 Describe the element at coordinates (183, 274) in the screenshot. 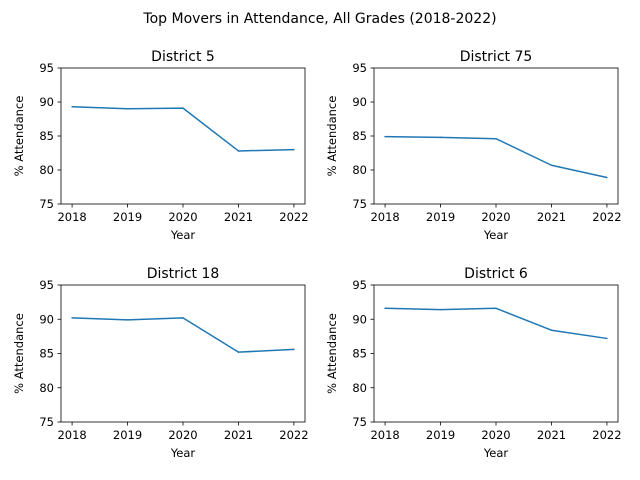

I see `subplot-title: District 18` at that location.